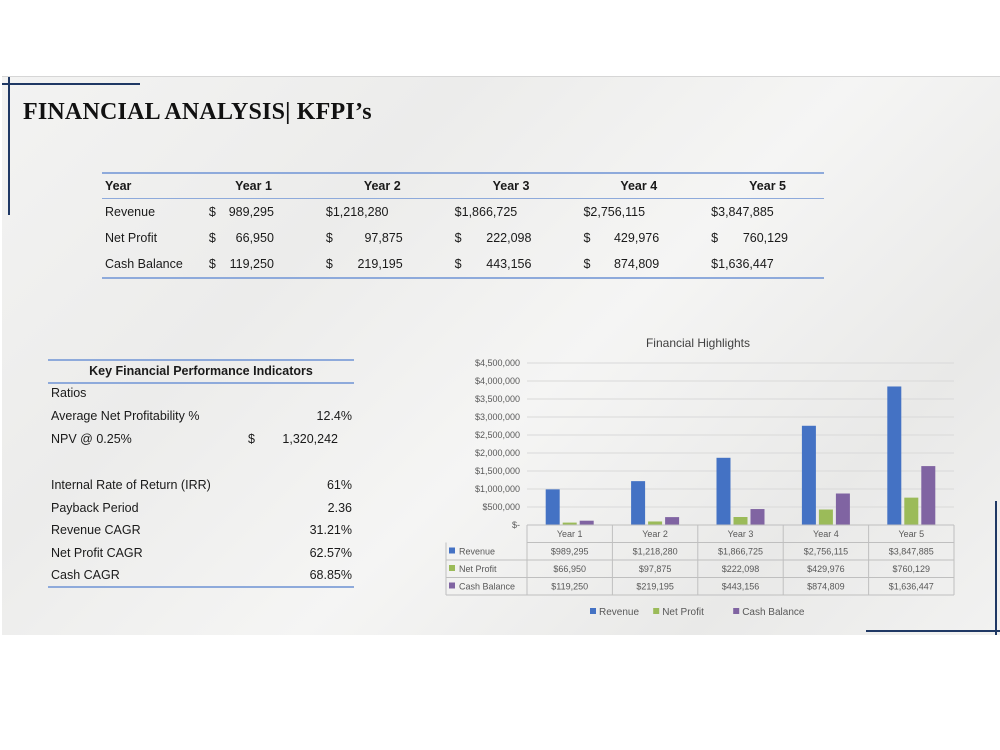 The image size is (1000, 750). Describe the element at coordinates (655, 552) in the screenshot. I see `data-label: $1,218,280` at that location.